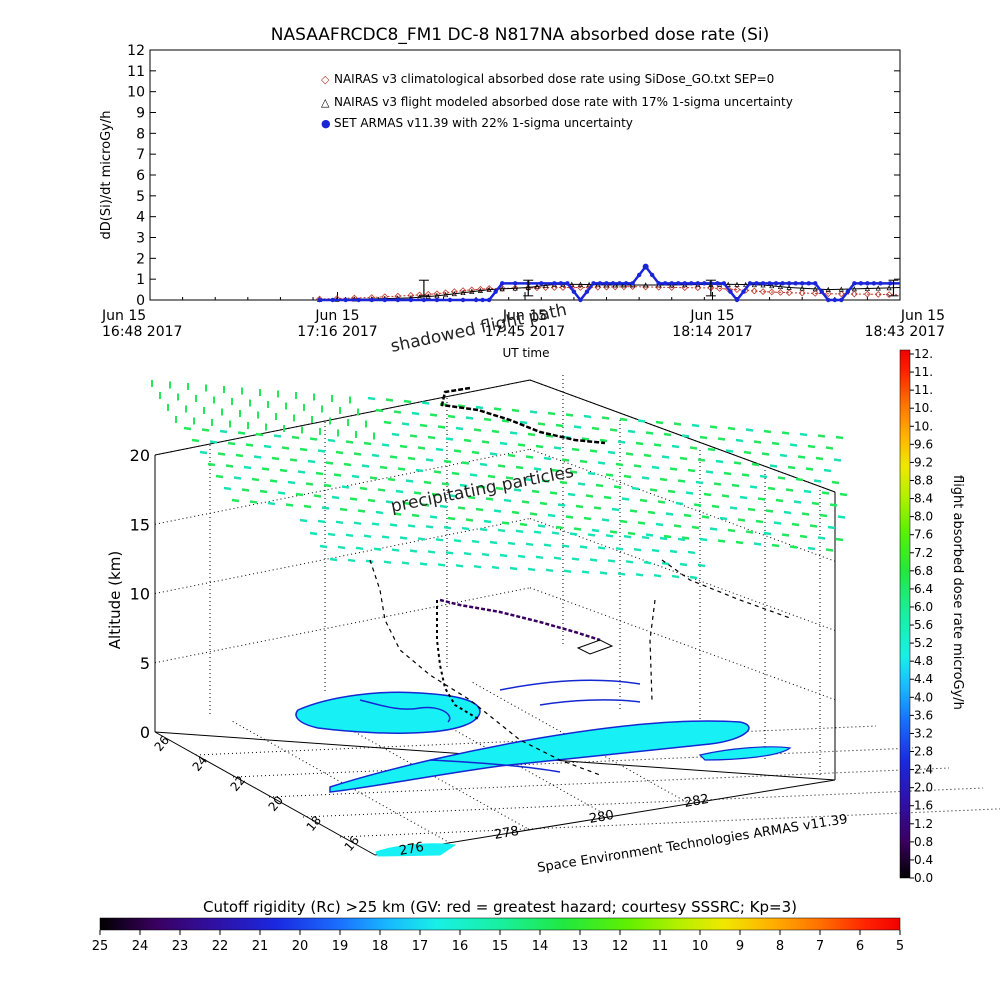 The width and height of the screenshot is (1000, 1000). Describe the element at coordinates (140, 239) in the screenshot. I see `y-tick-label: 3` at that location.